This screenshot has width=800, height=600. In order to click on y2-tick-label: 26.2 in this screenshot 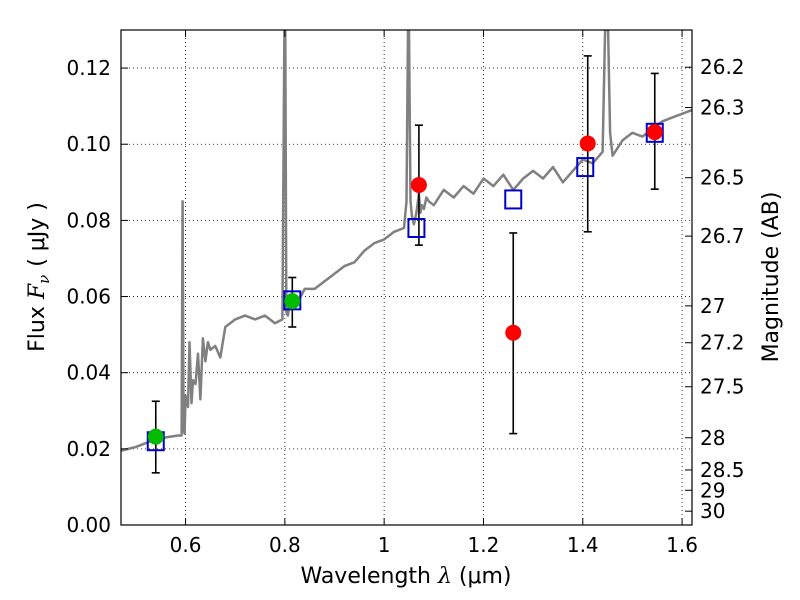, I will do `click(722, 67)`.